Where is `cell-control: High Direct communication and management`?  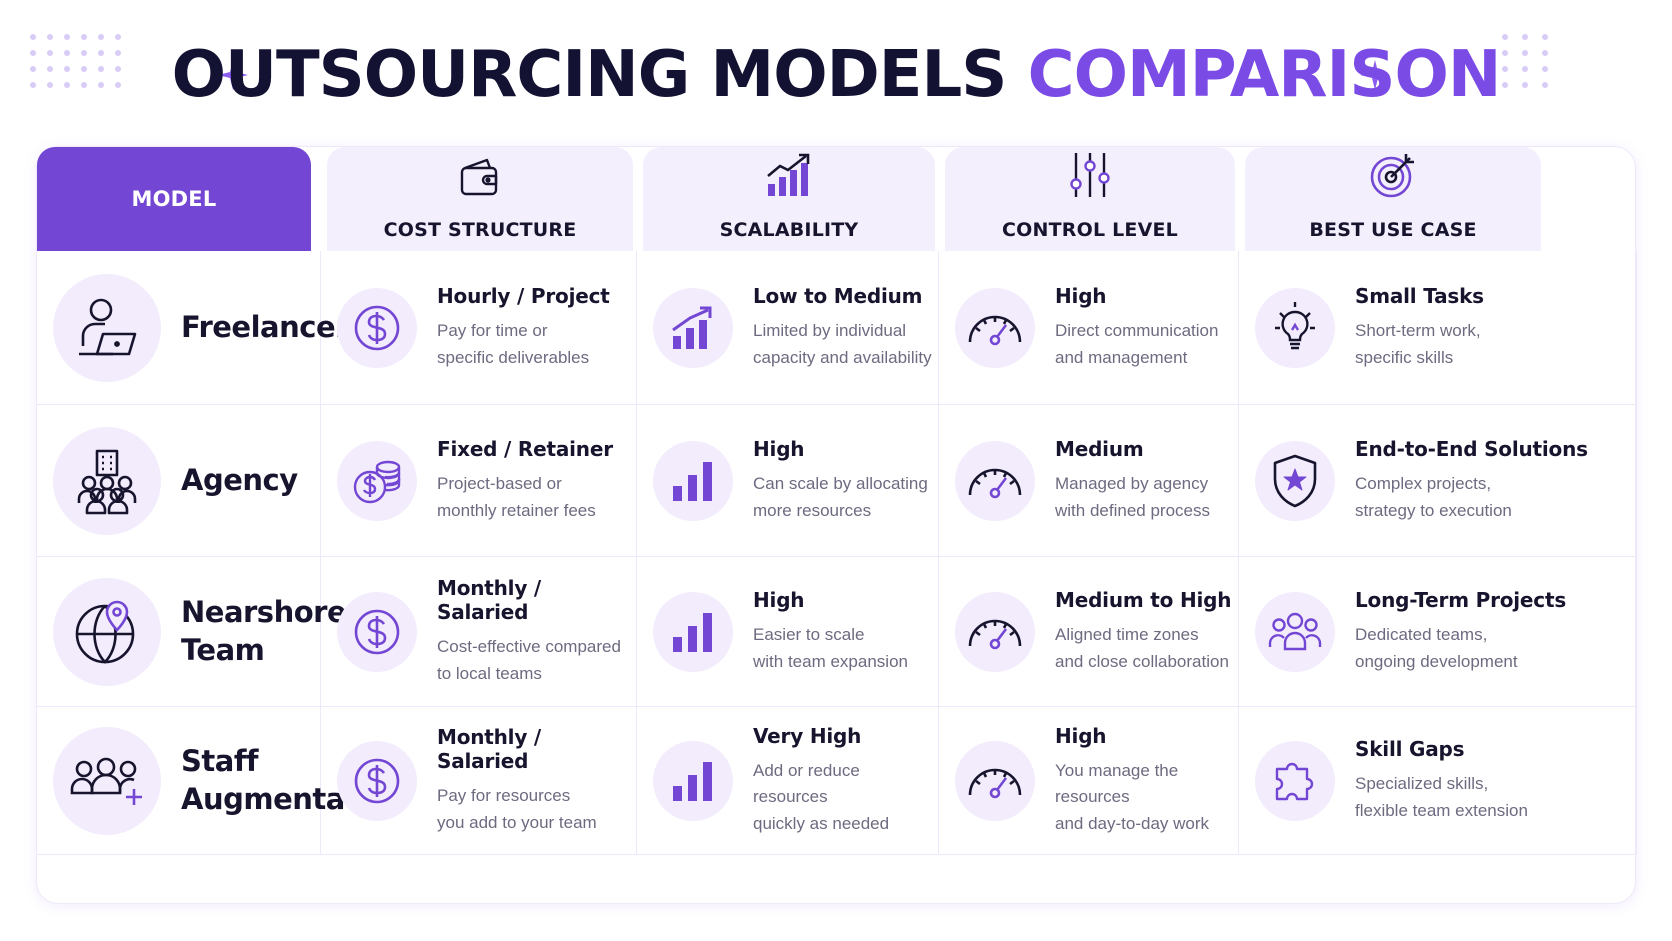 cell-control: High Direct communication and management is located at coordinates (1089, 328).